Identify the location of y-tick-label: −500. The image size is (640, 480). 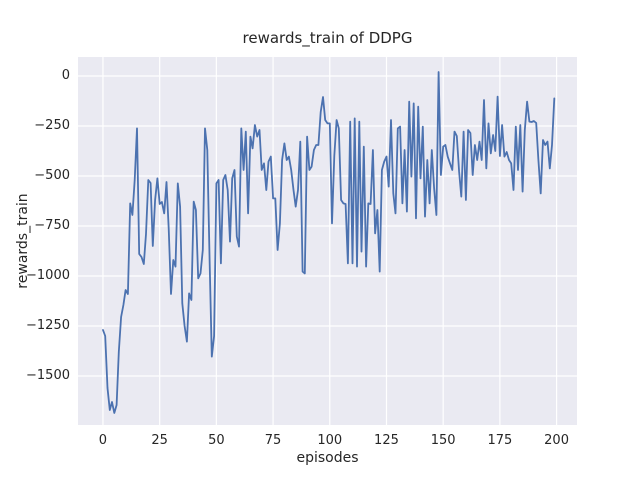
(52, 175).